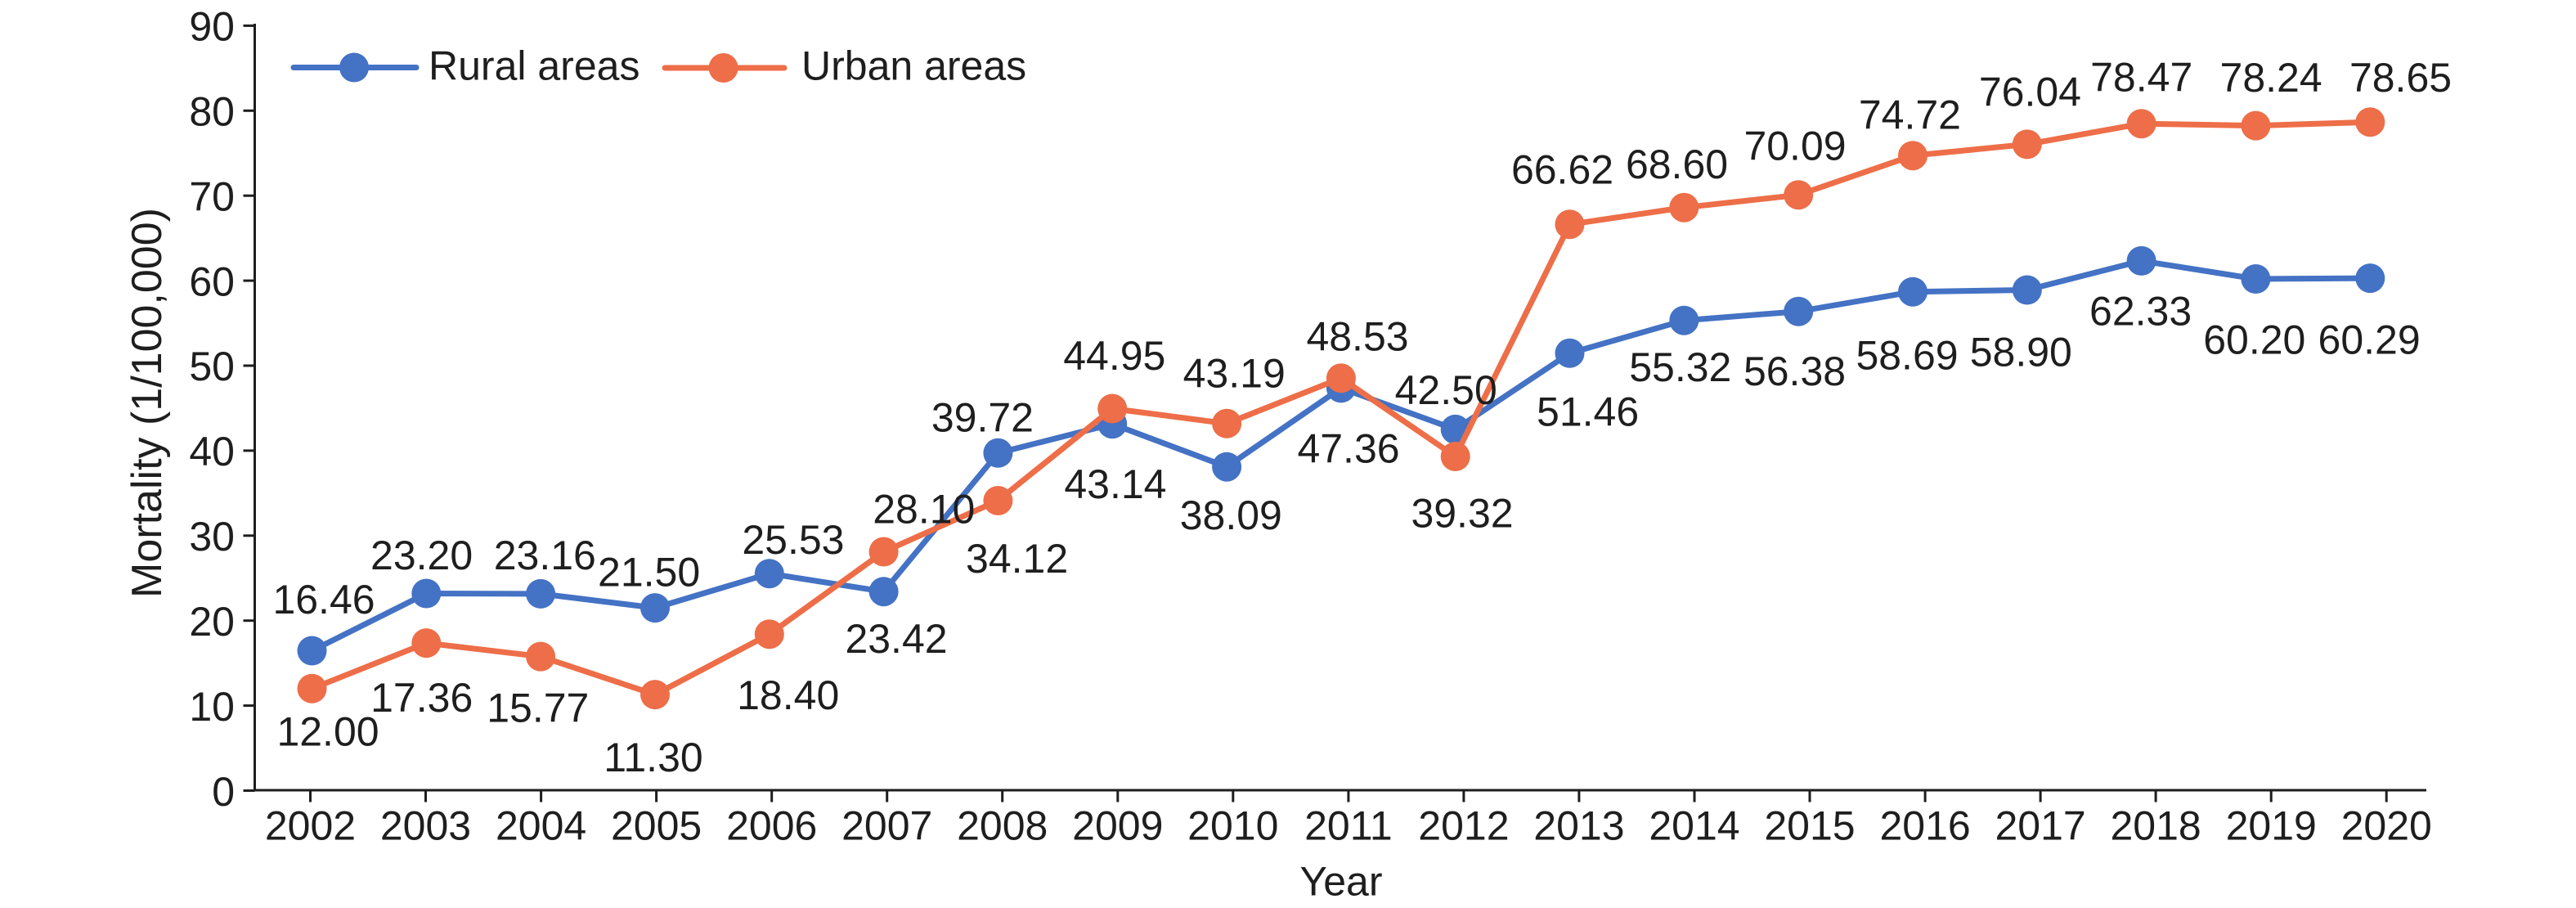  Describe the element at coordinates (224, 792) in the screenshot. I see `svg-text: 0` at that location.